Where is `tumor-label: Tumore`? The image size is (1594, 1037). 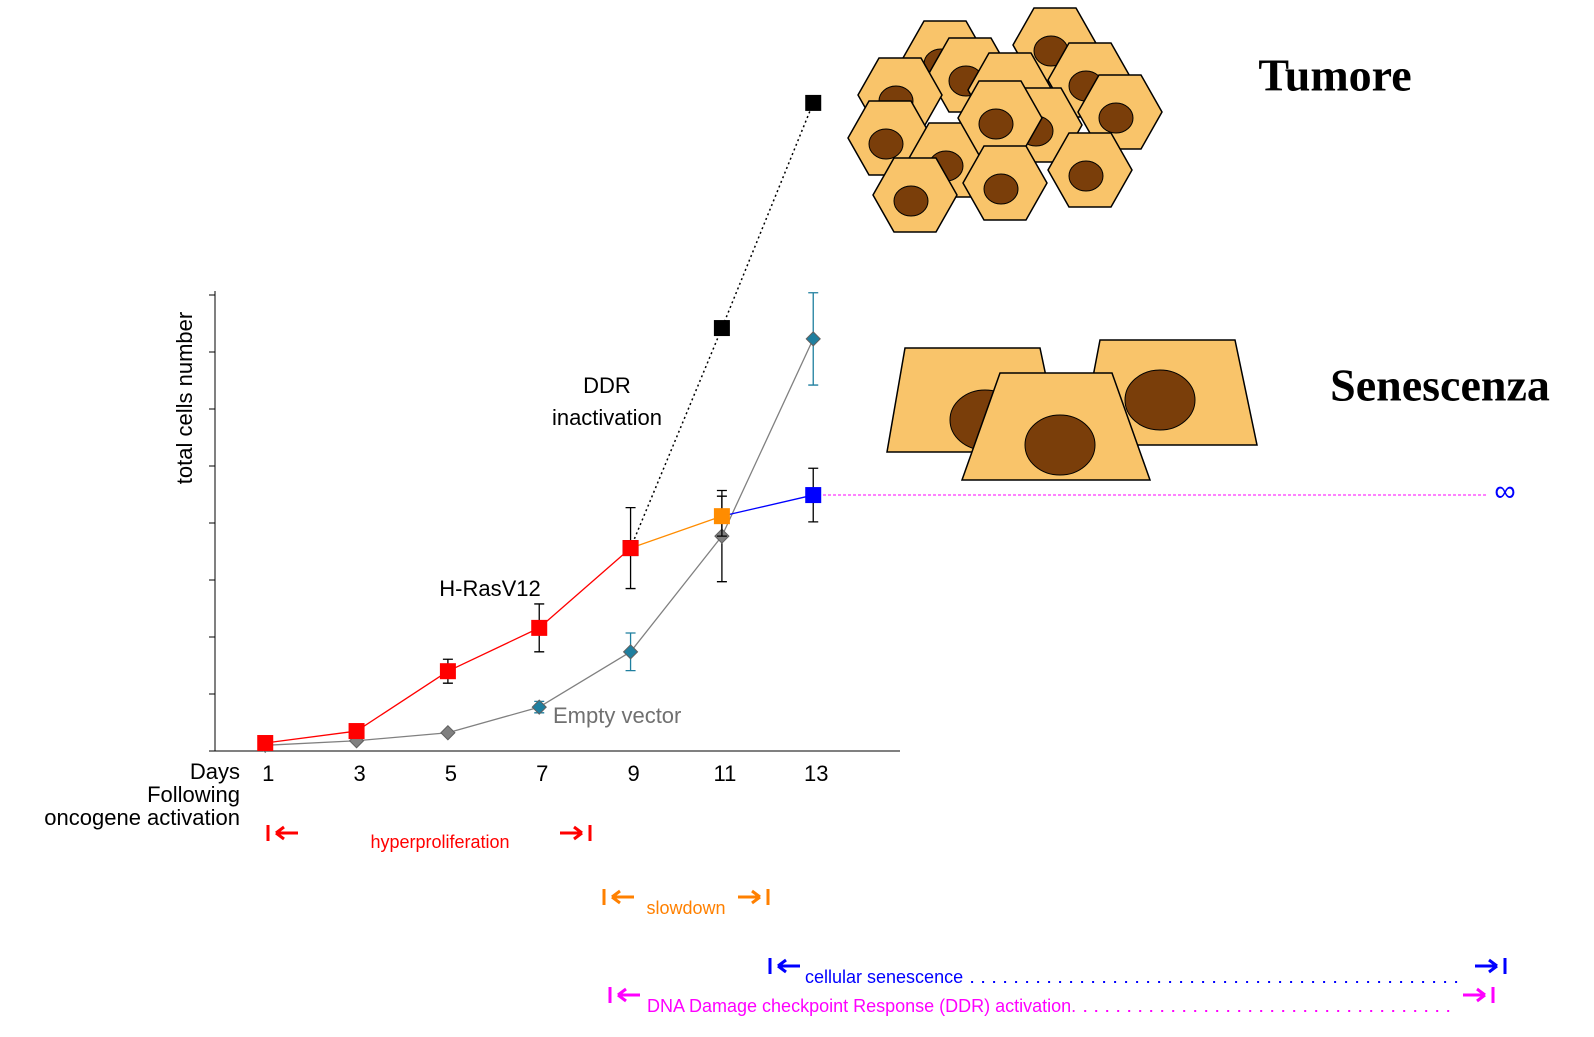 tumor-label: Tumore is located at coordinates (1334, 75).